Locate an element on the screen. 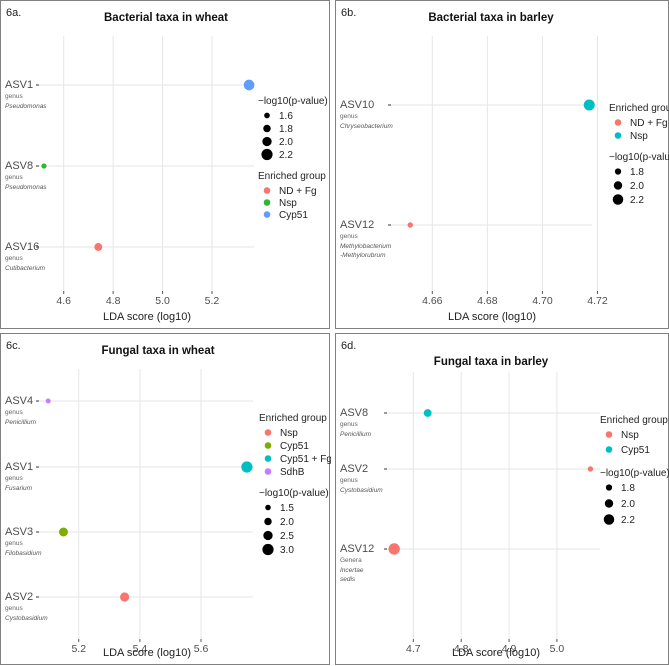  data-point-asv3 is located at coordinates (63, 532).